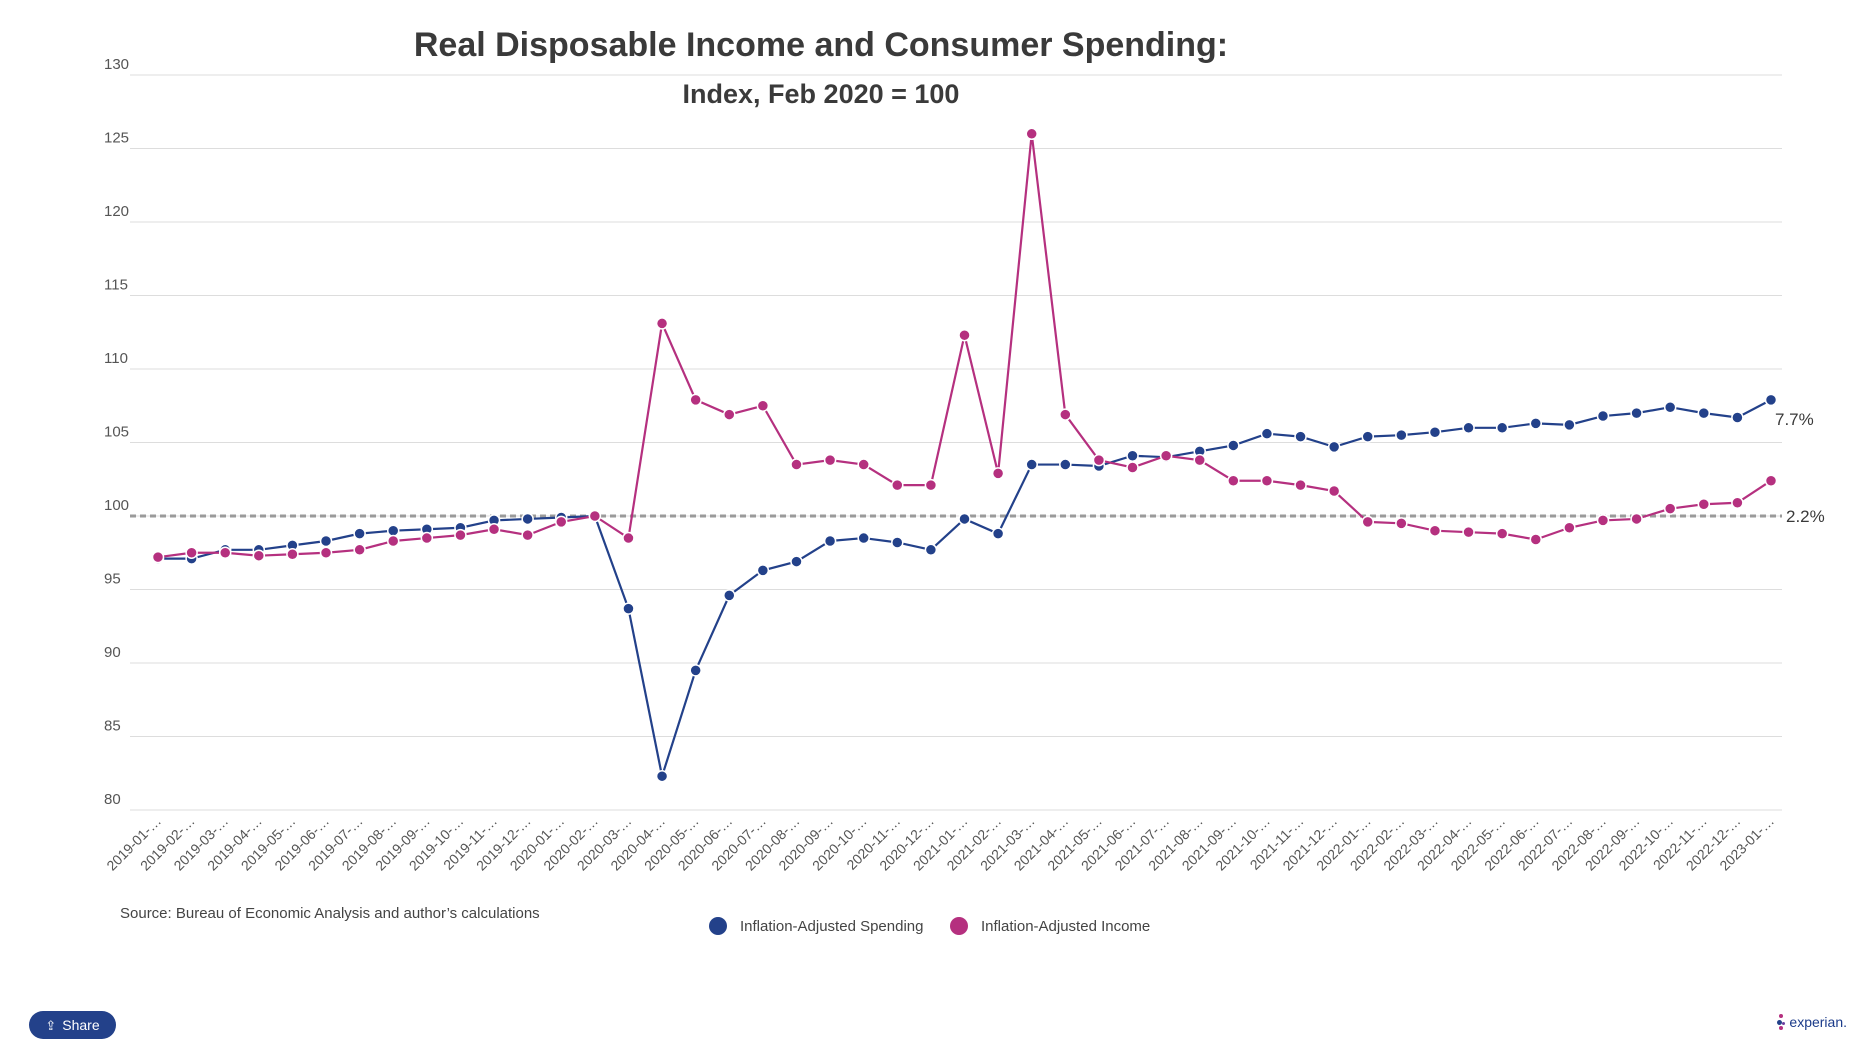 Image resolution: width=1861 pixels, height=1052 pixels. I want to click on y-tick-label-120: 120, so click(116, 211).